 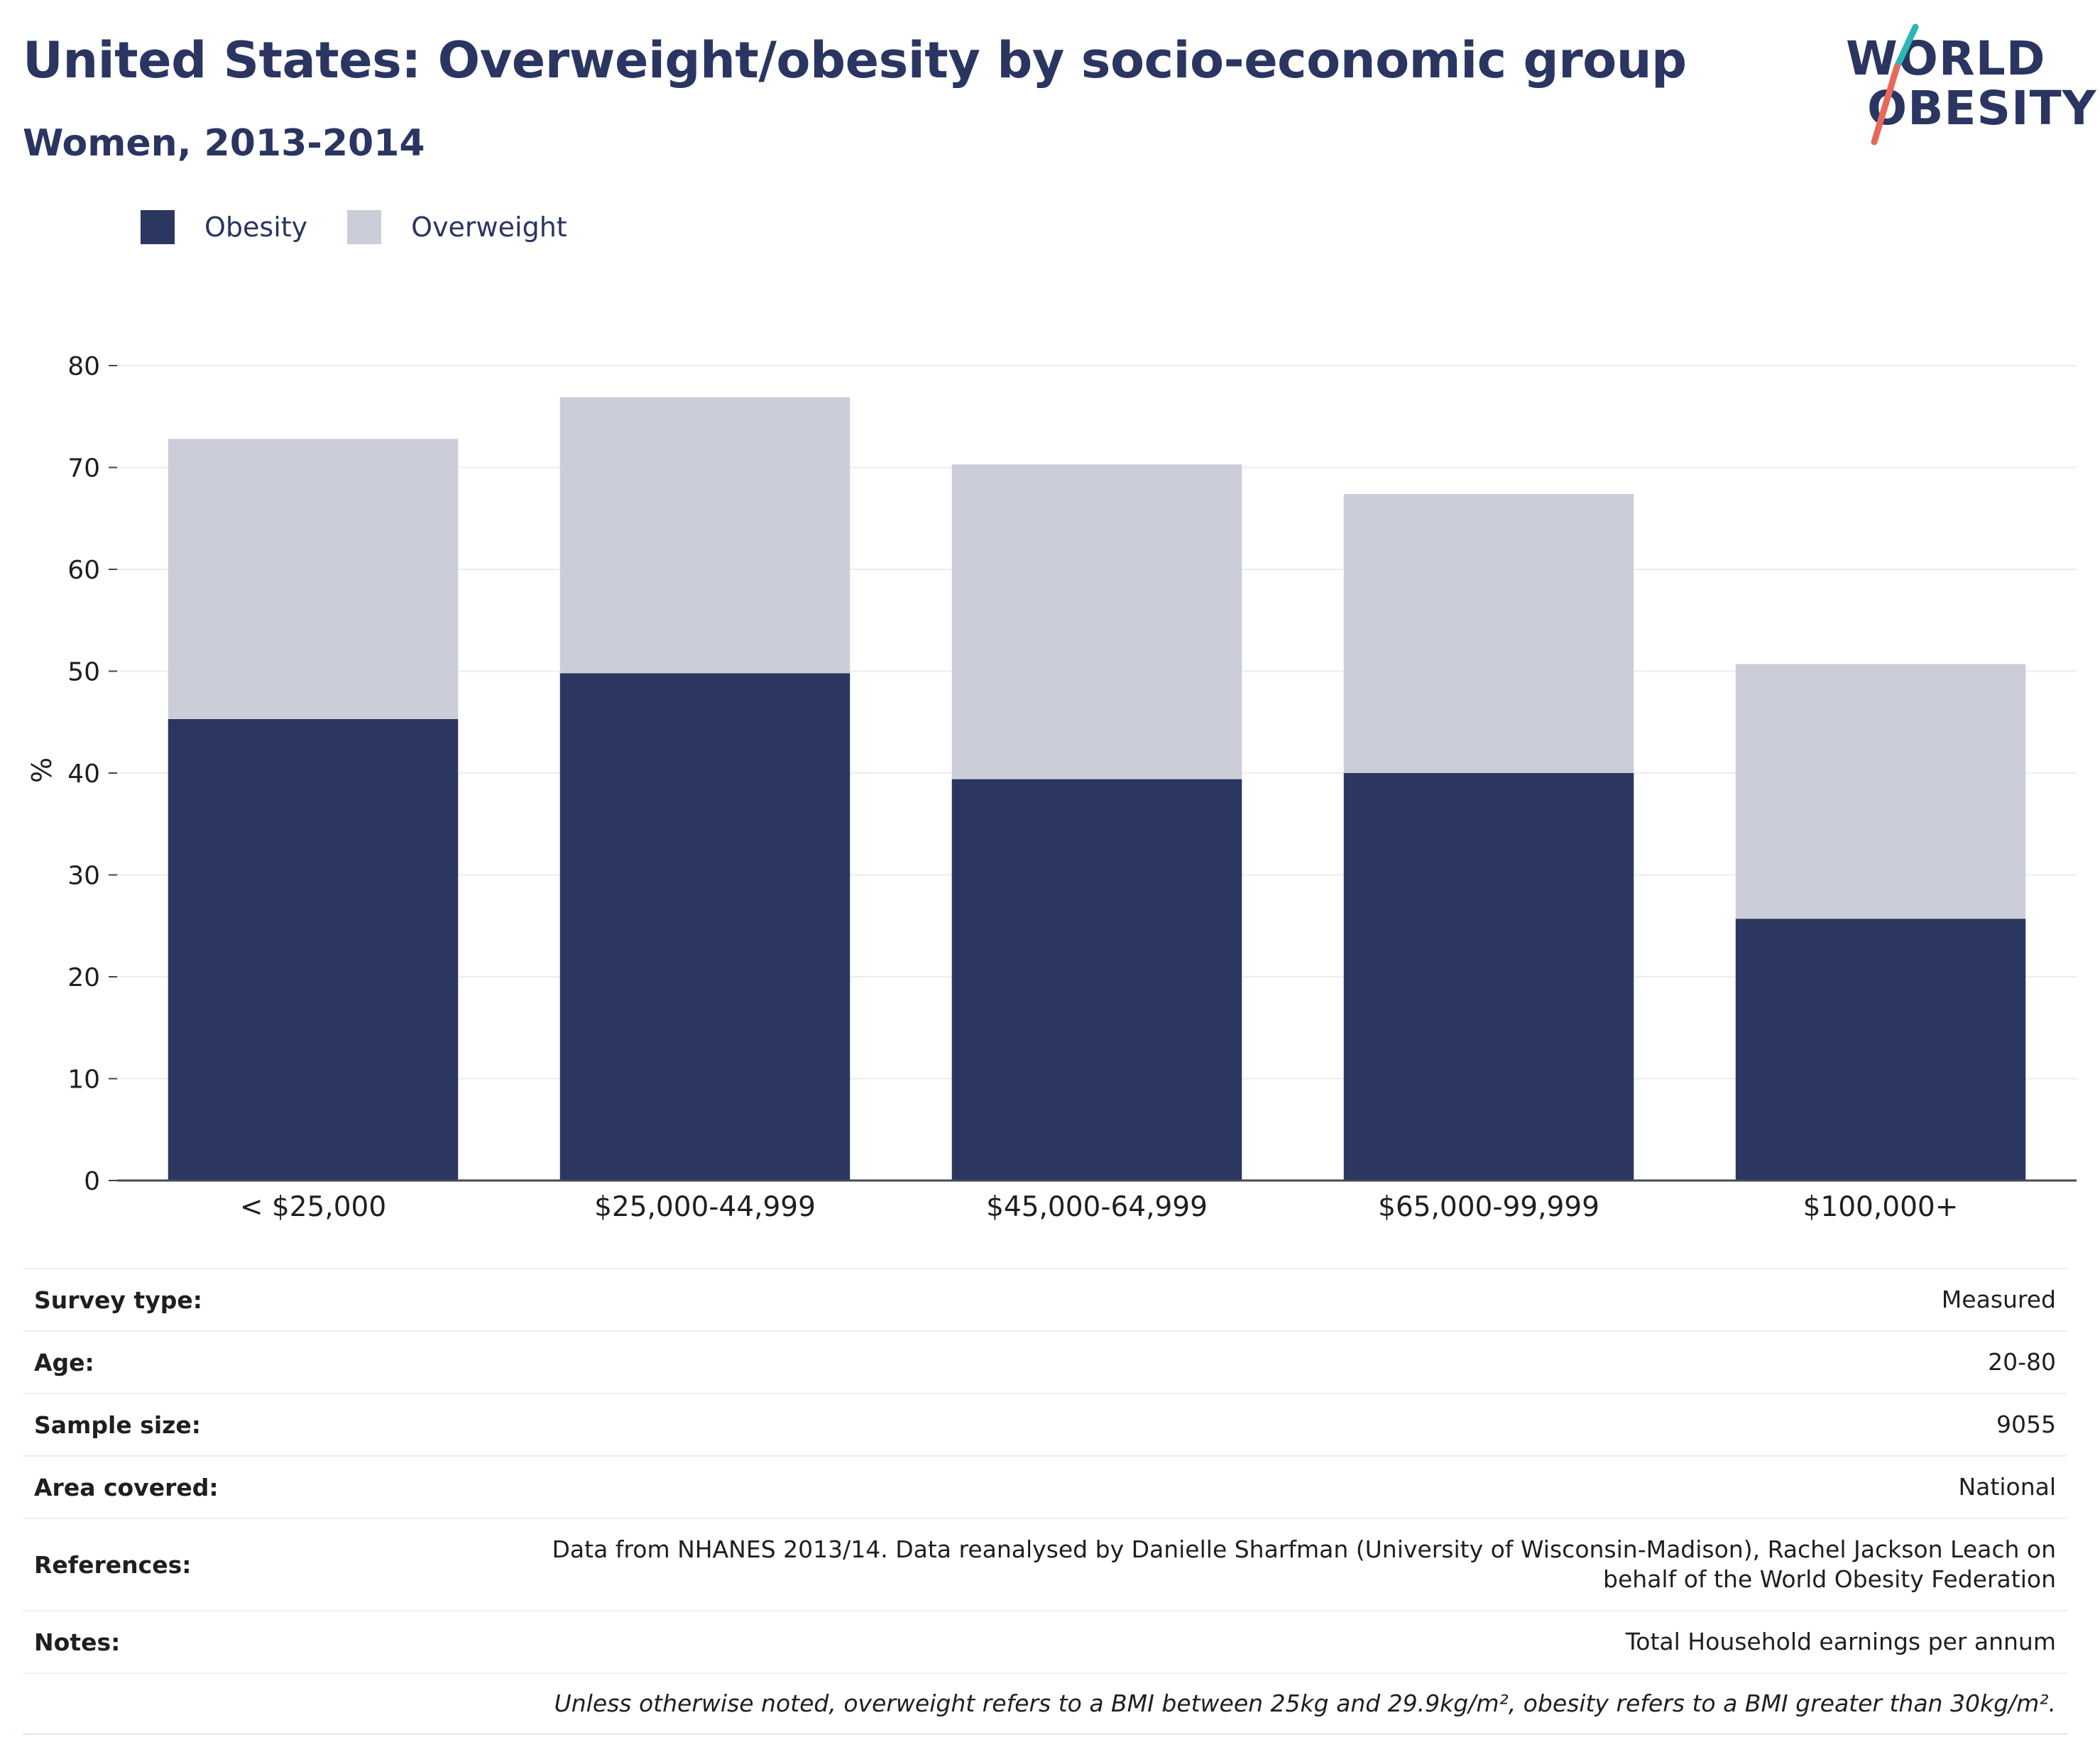 I want to click on logo-slash-icon, so click(x=1895, y=84).